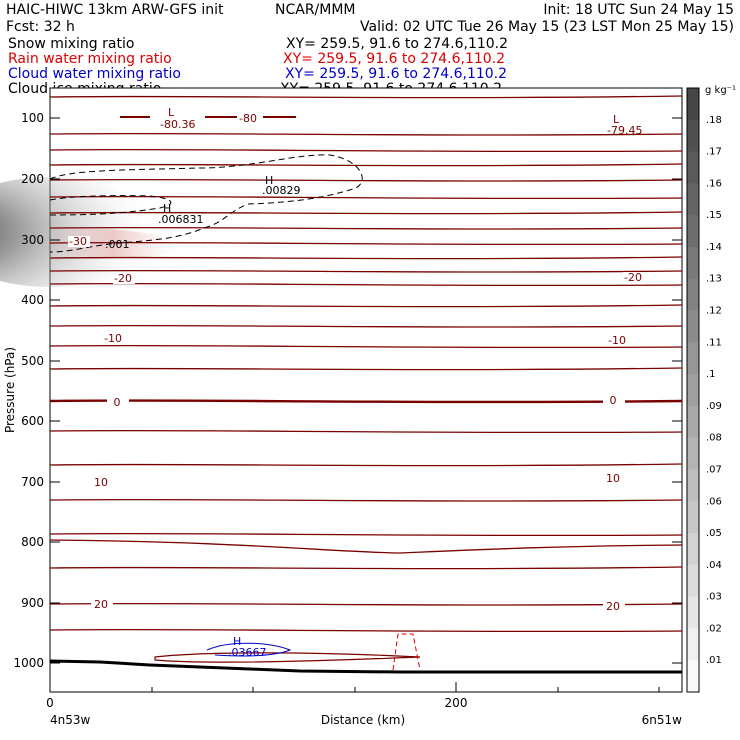 This screenshot has width=740, height=740. I want to click on terrain-line, so click(365, 666).